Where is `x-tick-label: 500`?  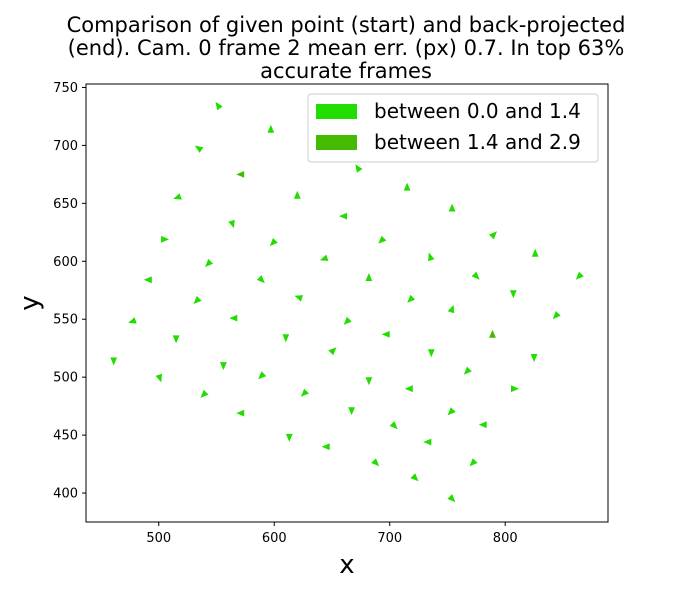 x-tick-label: 500 is located at coordinates (158, 538).